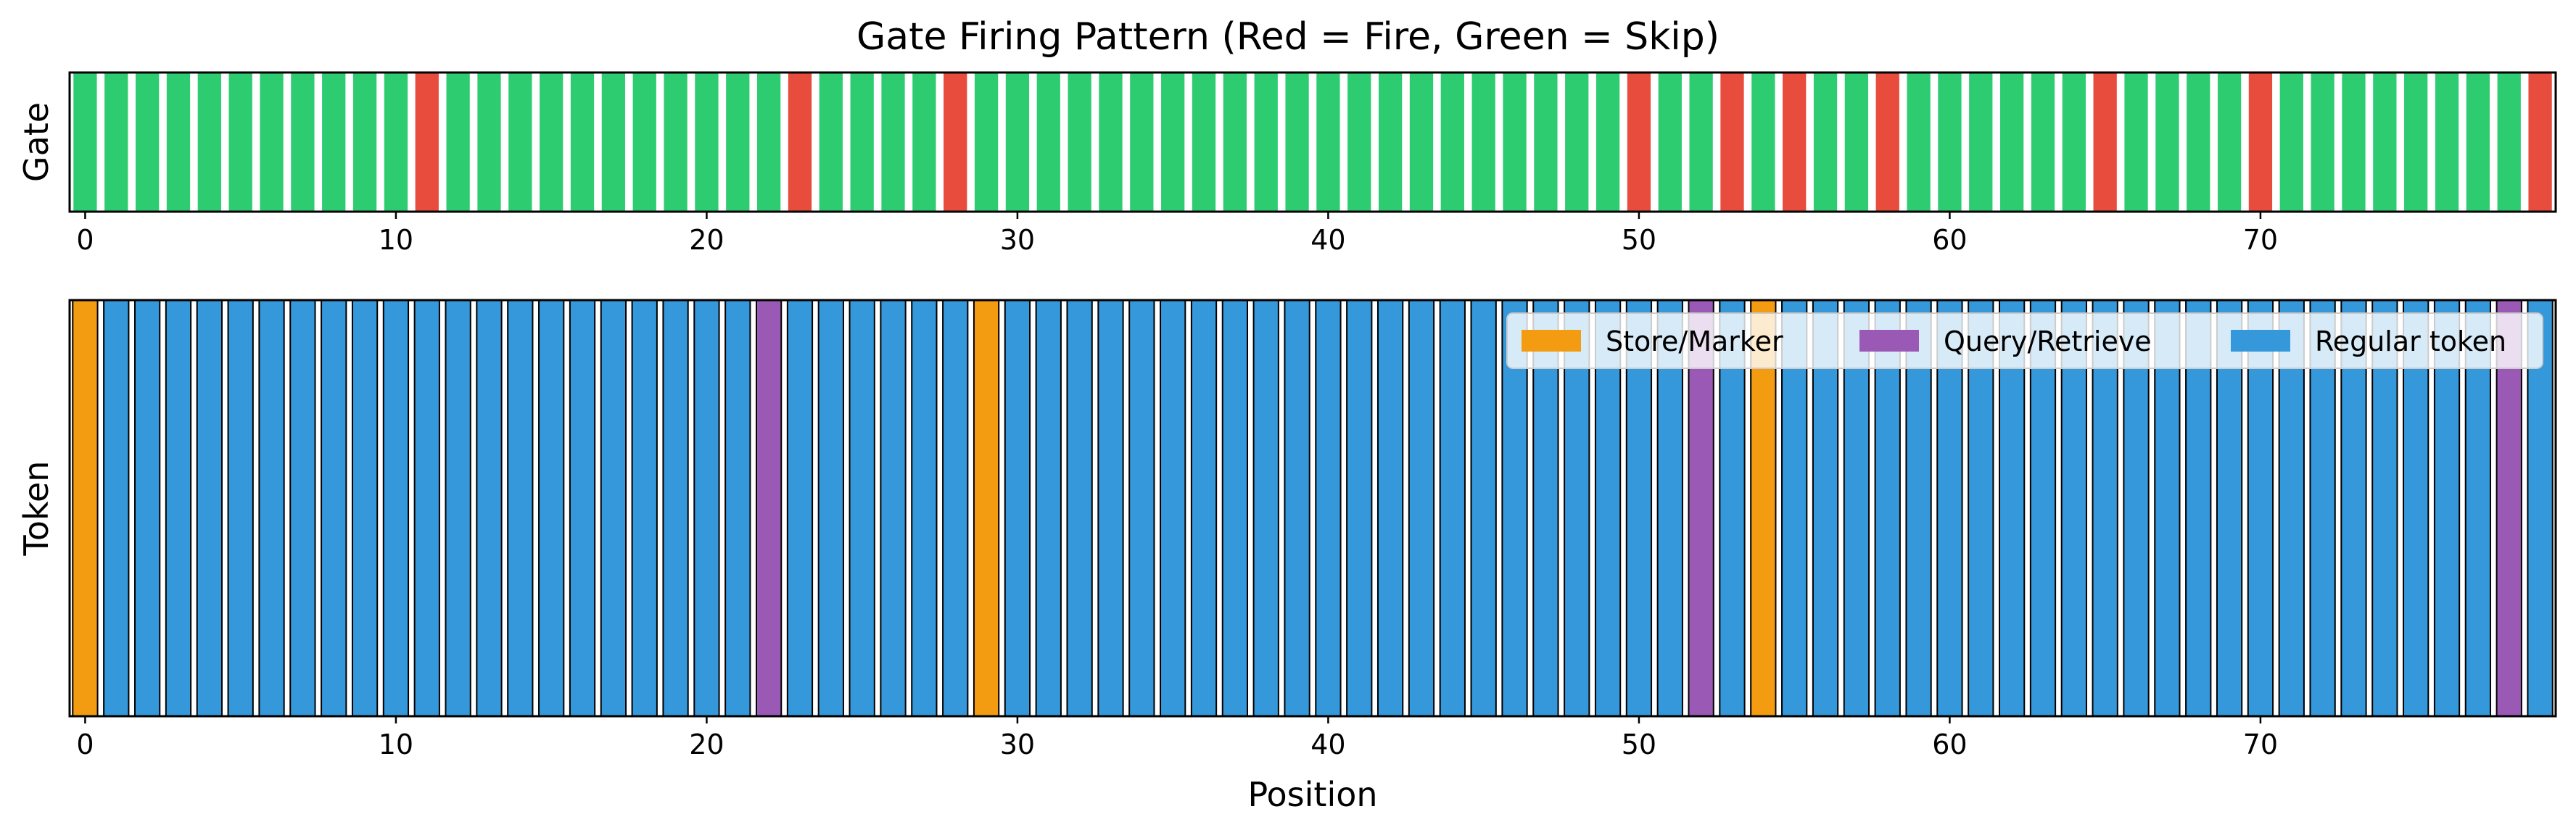  I want to click on gate-x-tick-label: 20, so click(706, 240).